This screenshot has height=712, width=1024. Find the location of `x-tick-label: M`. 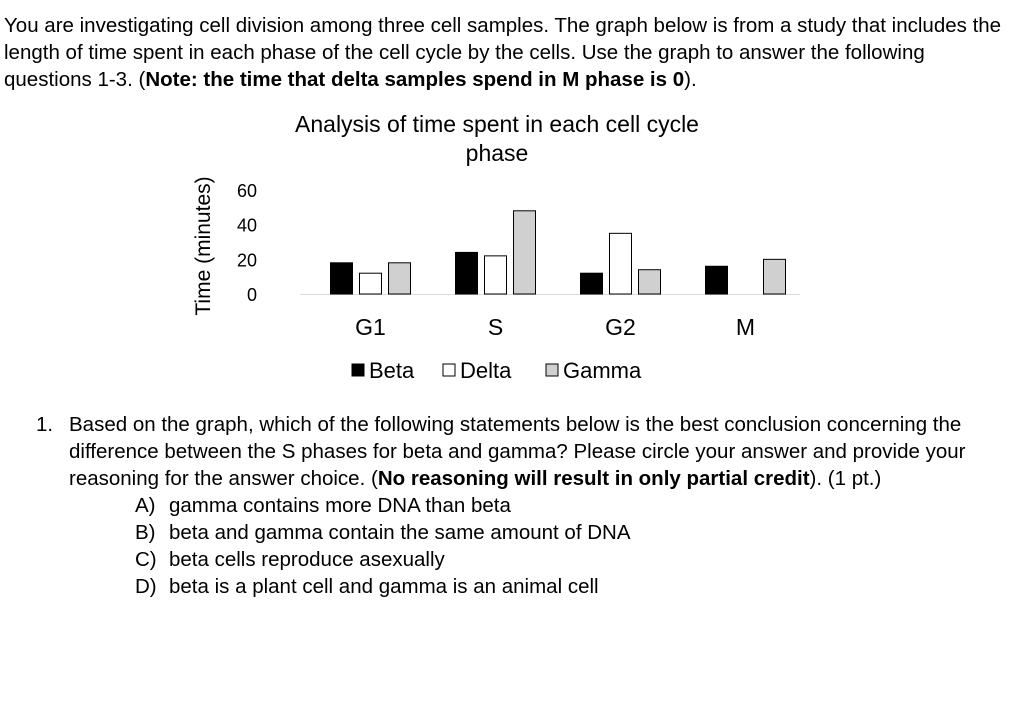

x-tick-label: M is located at coordinates (745, 327).